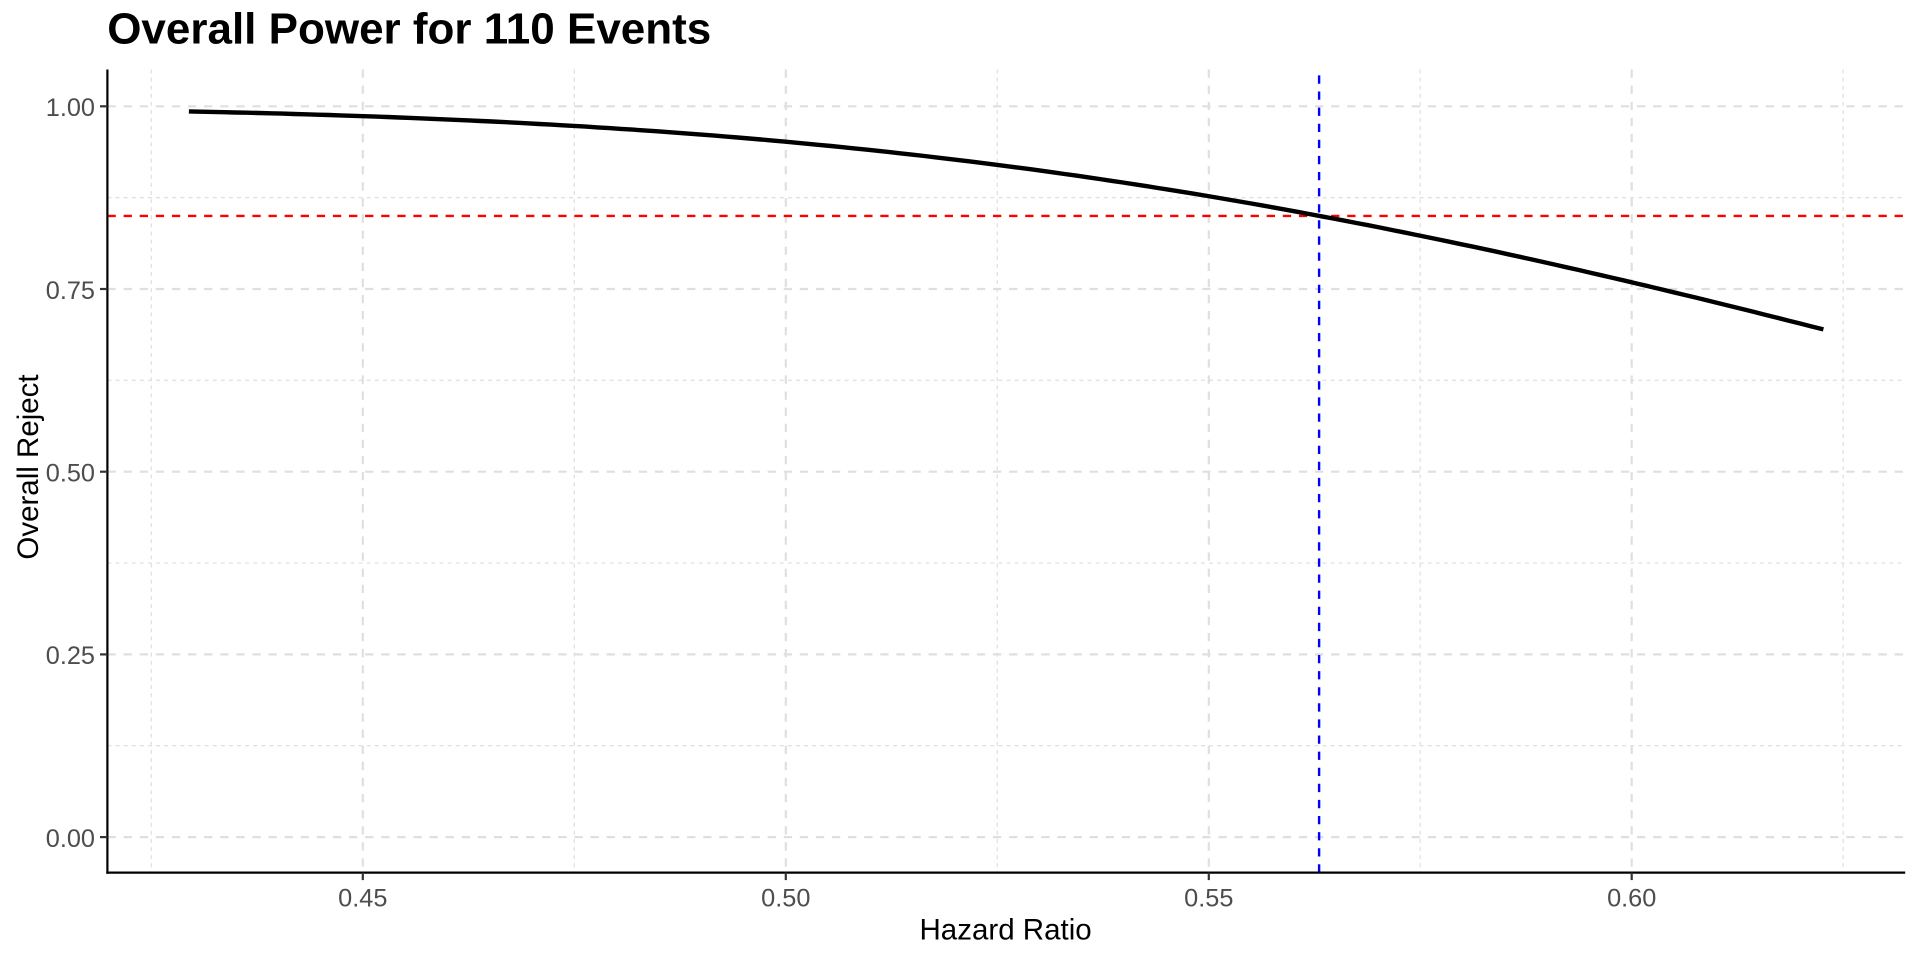 The width and height of the screenshot is (1920, 960). What do you see at coordinates (1631, 898) in the screenshot?
I see `svg-text: 0.60` at bounding box center [1631, 898].